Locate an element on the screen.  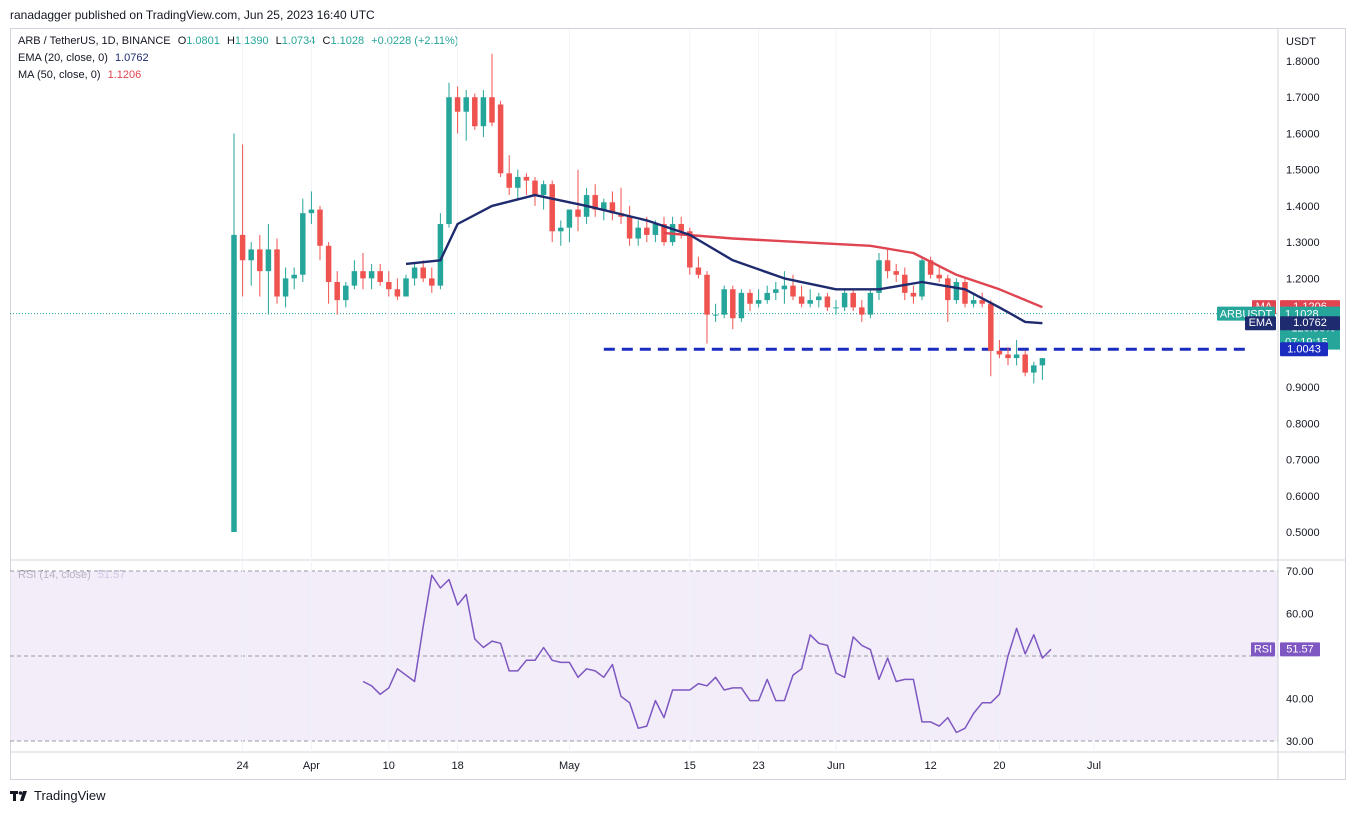
rsi-line is located at coordinates (707, 654).